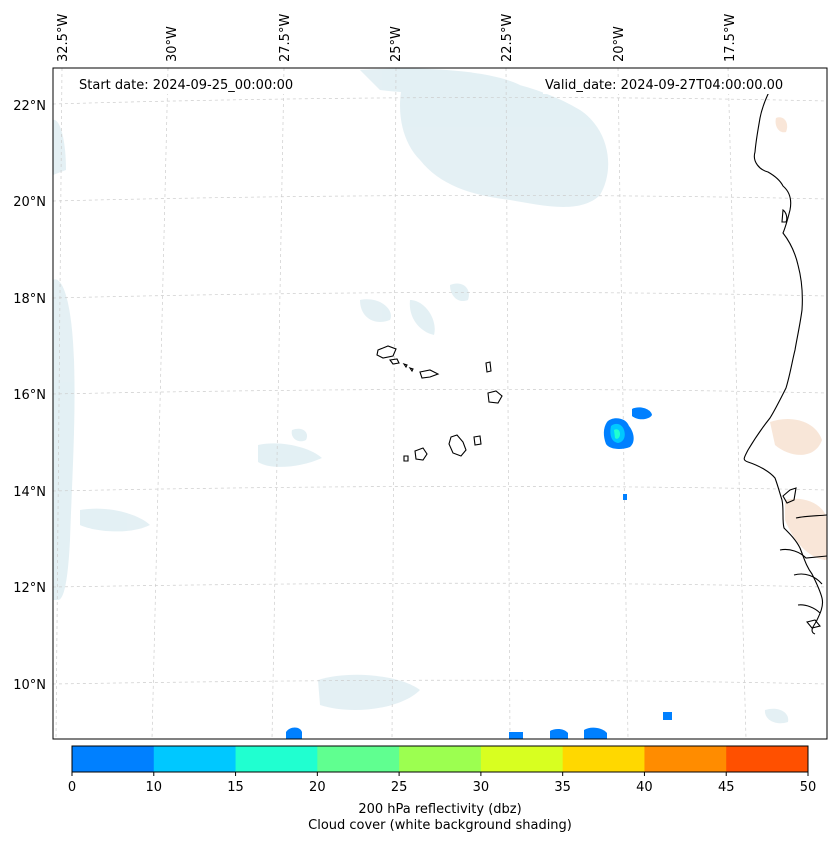  I want to click on lon-label-32-5w: 32.5°W, so click(63, 38).